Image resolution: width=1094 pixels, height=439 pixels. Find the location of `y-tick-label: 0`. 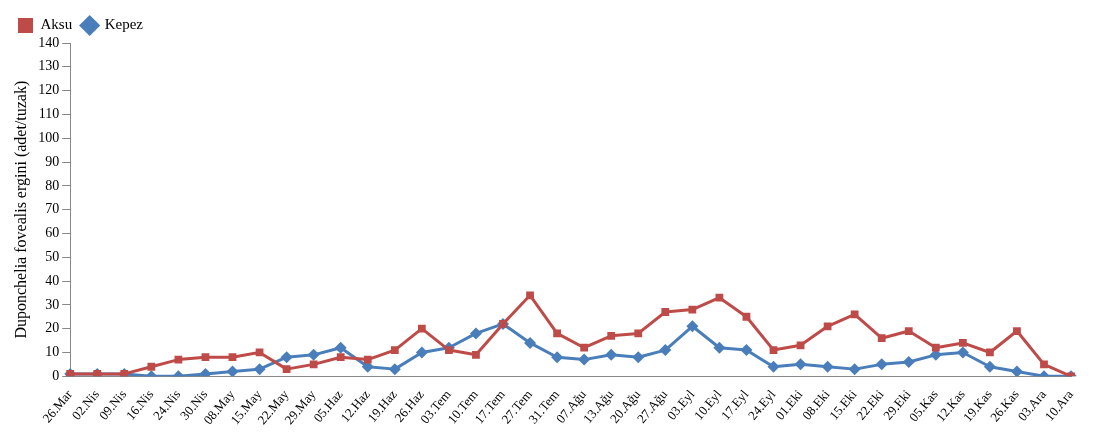

y-tick-label: 0 is located at coordinates (56, 375).